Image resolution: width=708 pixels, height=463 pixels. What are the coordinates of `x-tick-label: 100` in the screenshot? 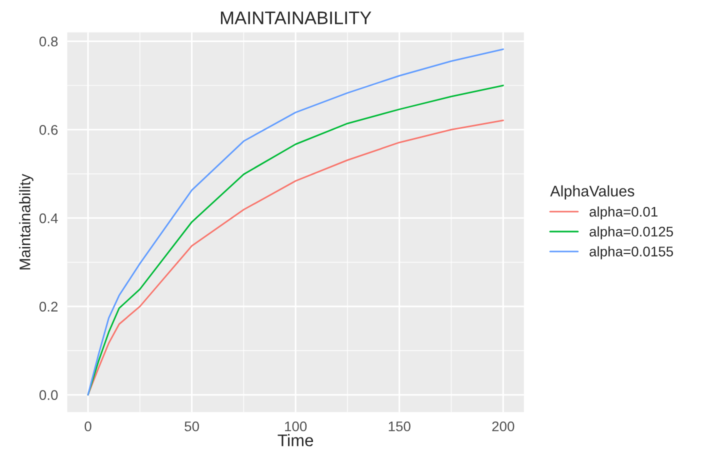 It's located at (296, 426).